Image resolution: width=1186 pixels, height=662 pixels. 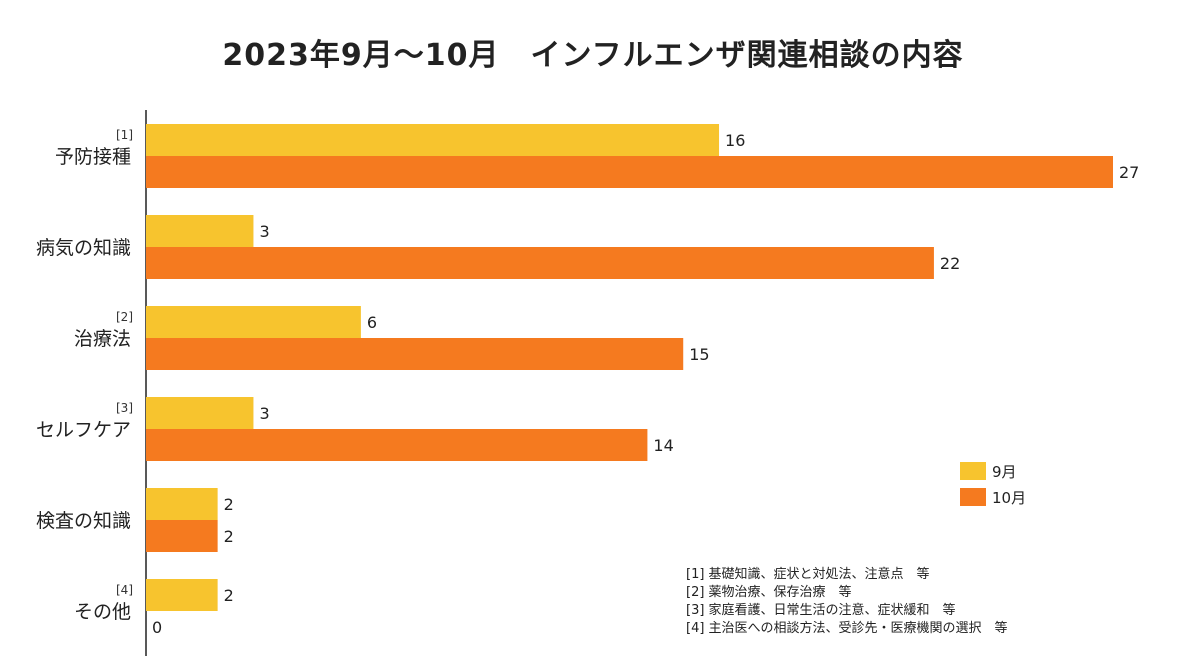 I want to click on legend-swatch-oct, so click(x=973, y=497).